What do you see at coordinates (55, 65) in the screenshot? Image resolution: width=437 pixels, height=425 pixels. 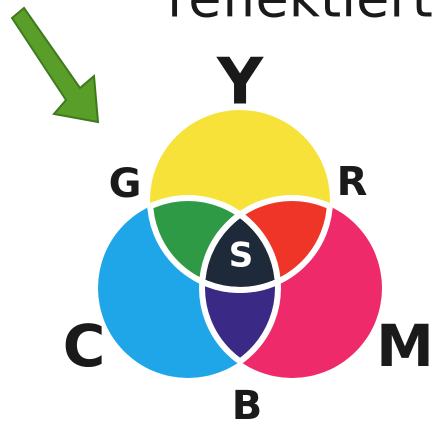 I see `arrow` at bounding box center [55, 65].